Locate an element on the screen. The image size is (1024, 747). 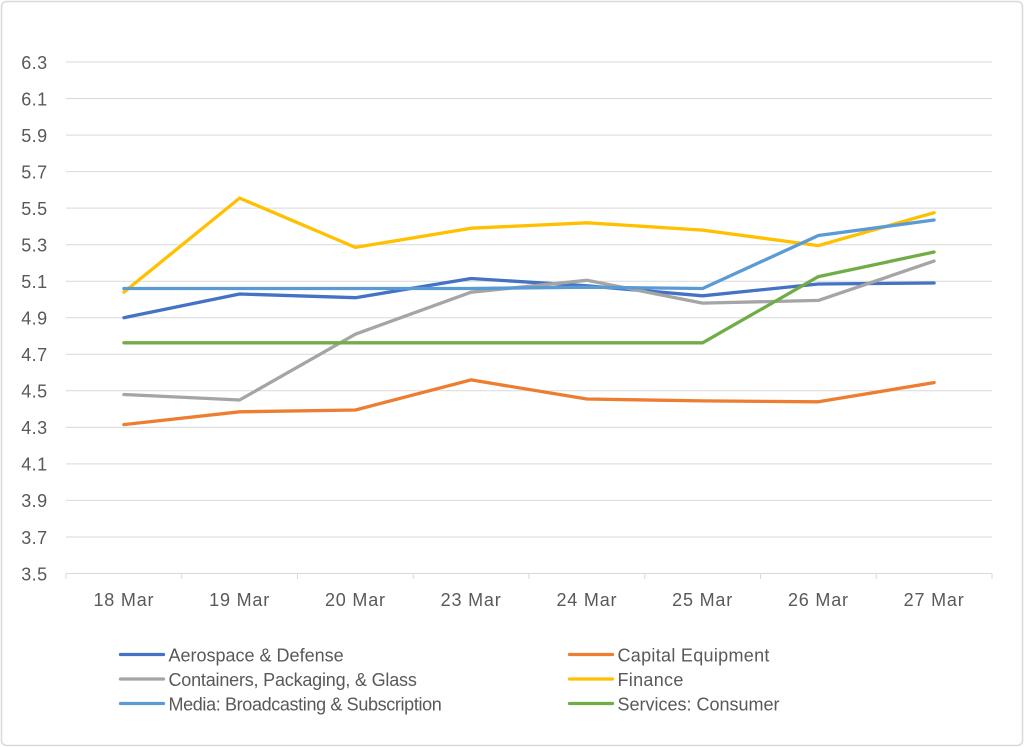
svg-text: 5.5 is located at coordinates (34, 209).